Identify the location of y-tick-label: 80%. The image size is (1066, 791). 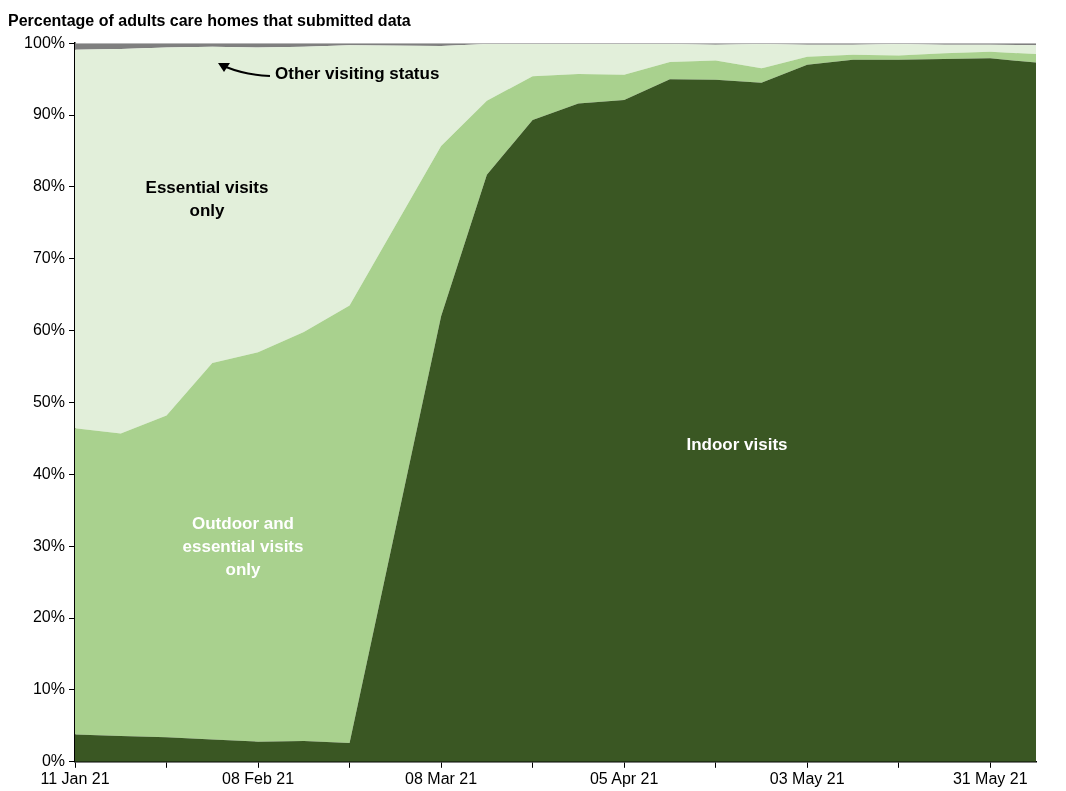
(48, 186).